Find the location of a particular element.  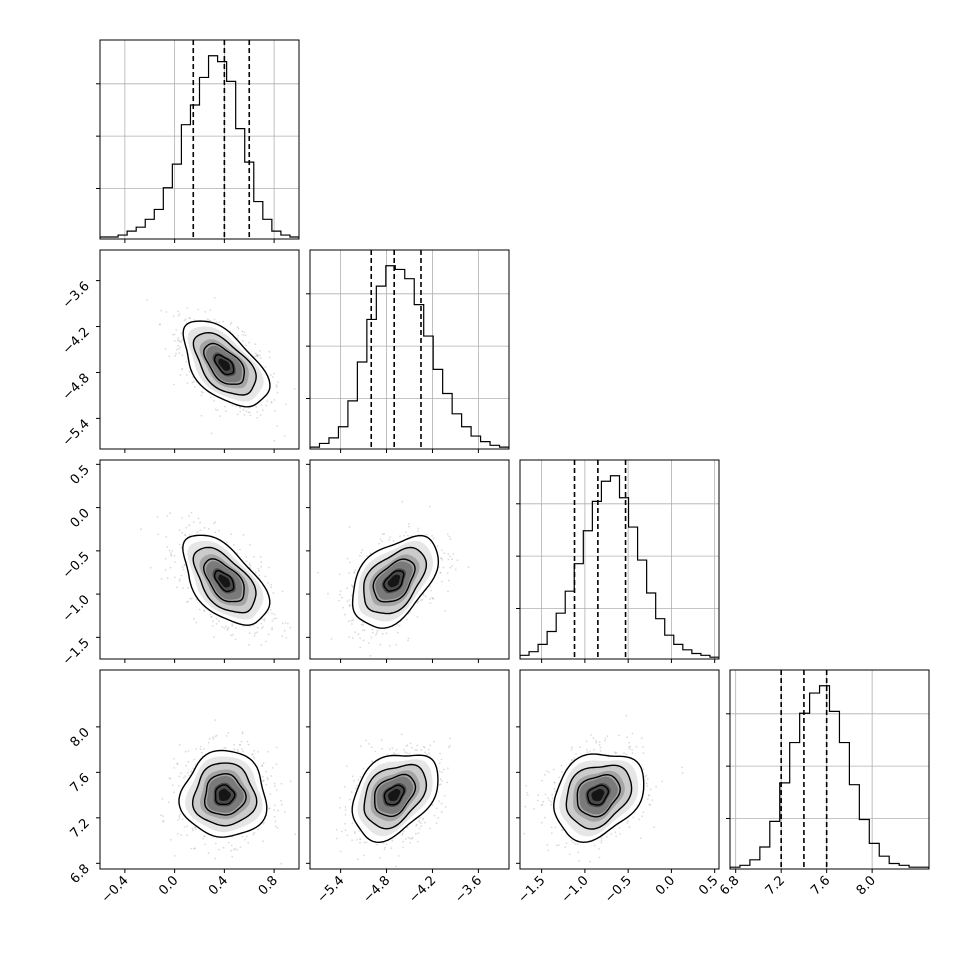

histogram-p0 is located at coordinates (199, 147).